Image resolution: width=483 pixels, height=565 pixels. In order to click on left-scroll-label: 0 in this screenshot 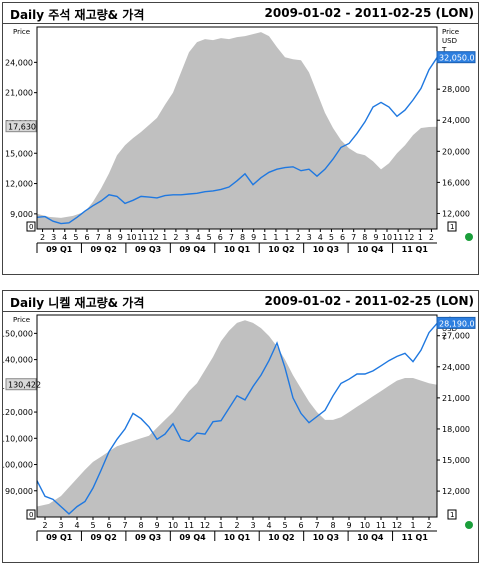, I will do `click(31, 227)`.